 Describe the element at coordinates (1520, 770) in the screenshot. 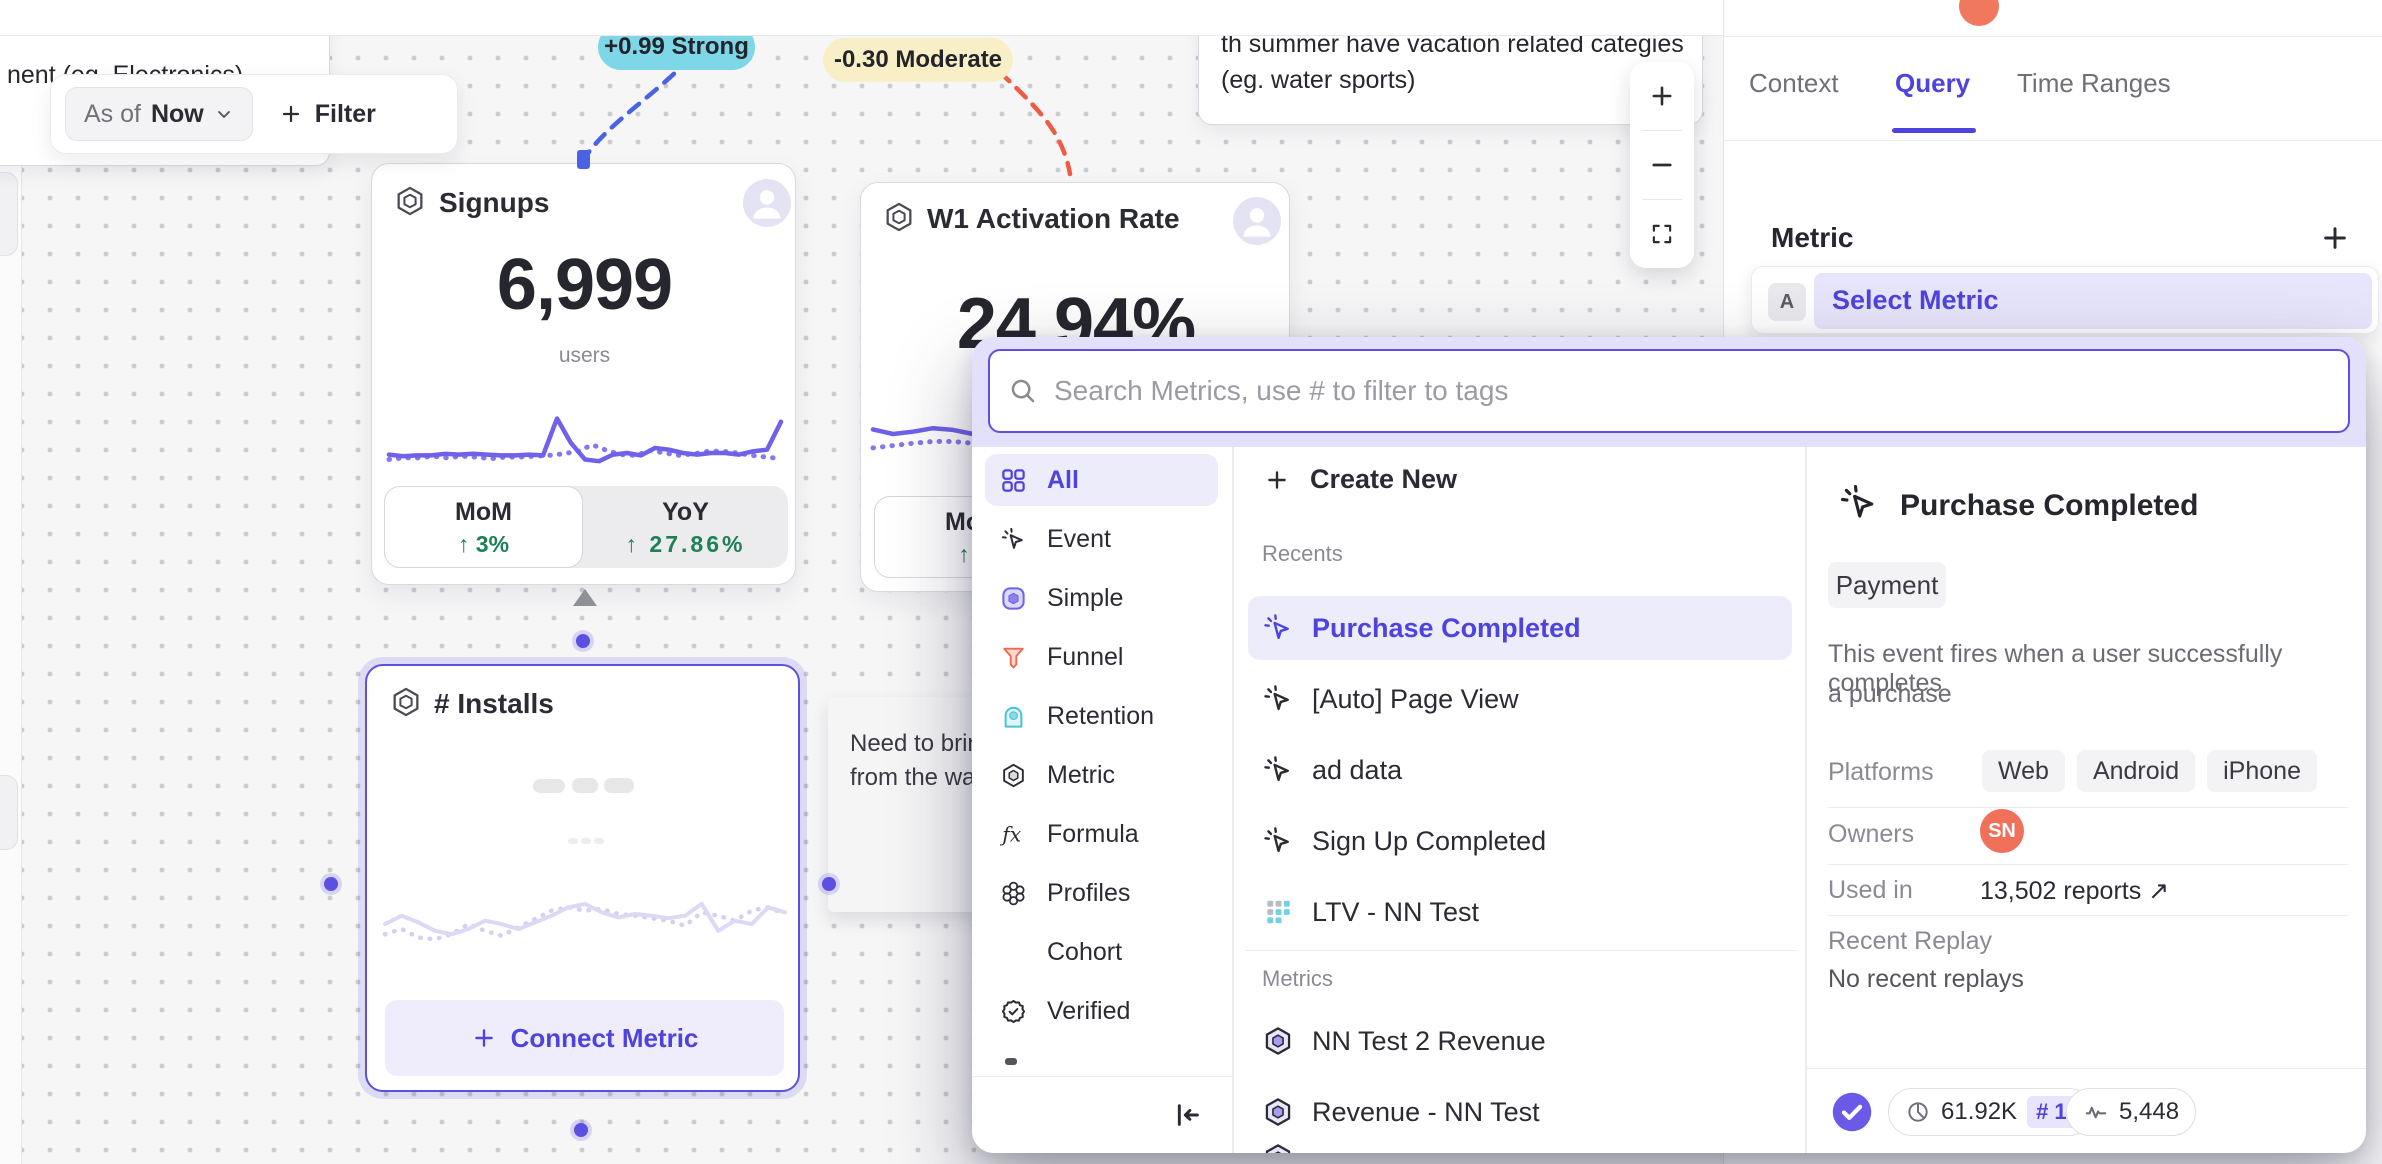

I see `recent-item-ad-data: ad data` at that location.